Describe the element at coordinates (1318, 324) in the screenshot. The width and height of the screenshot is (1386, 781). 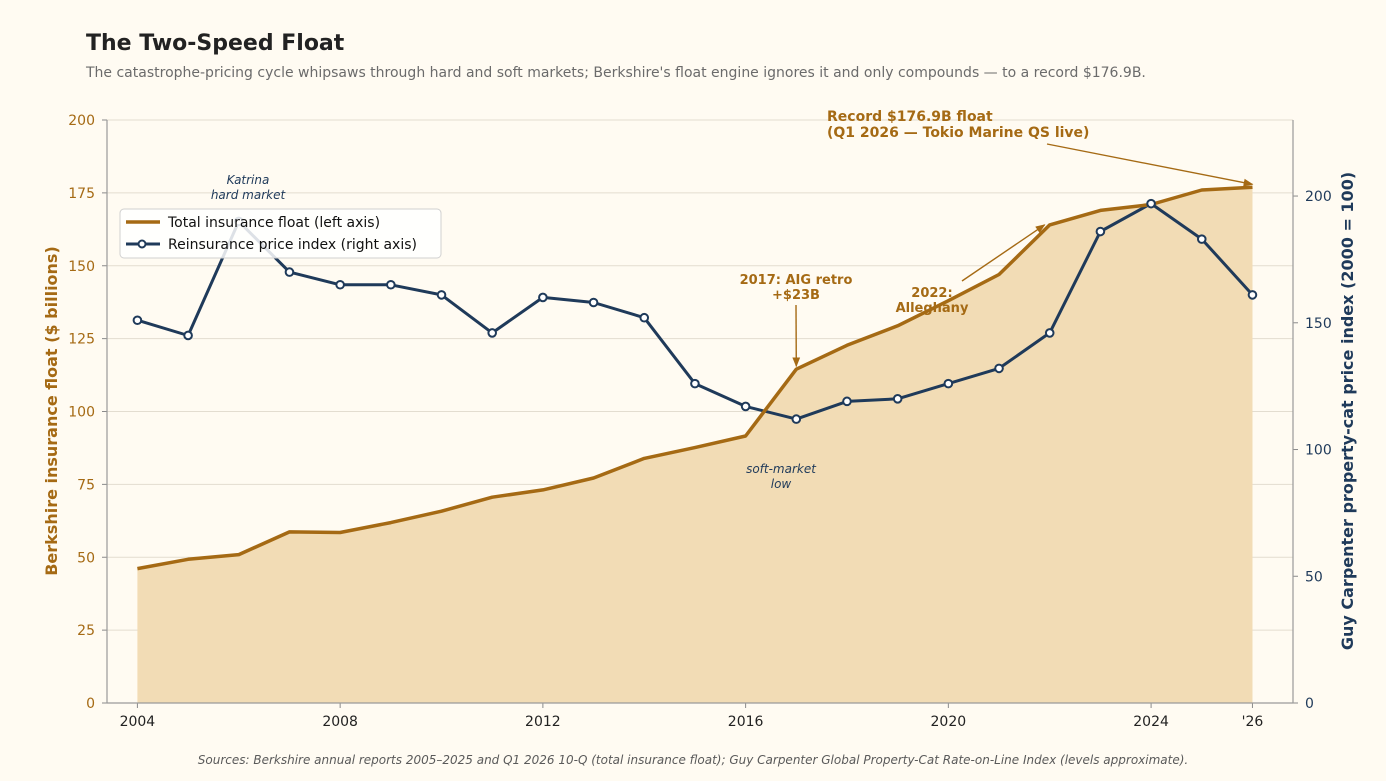
I see `y-tick-label-right: 150` at that location.